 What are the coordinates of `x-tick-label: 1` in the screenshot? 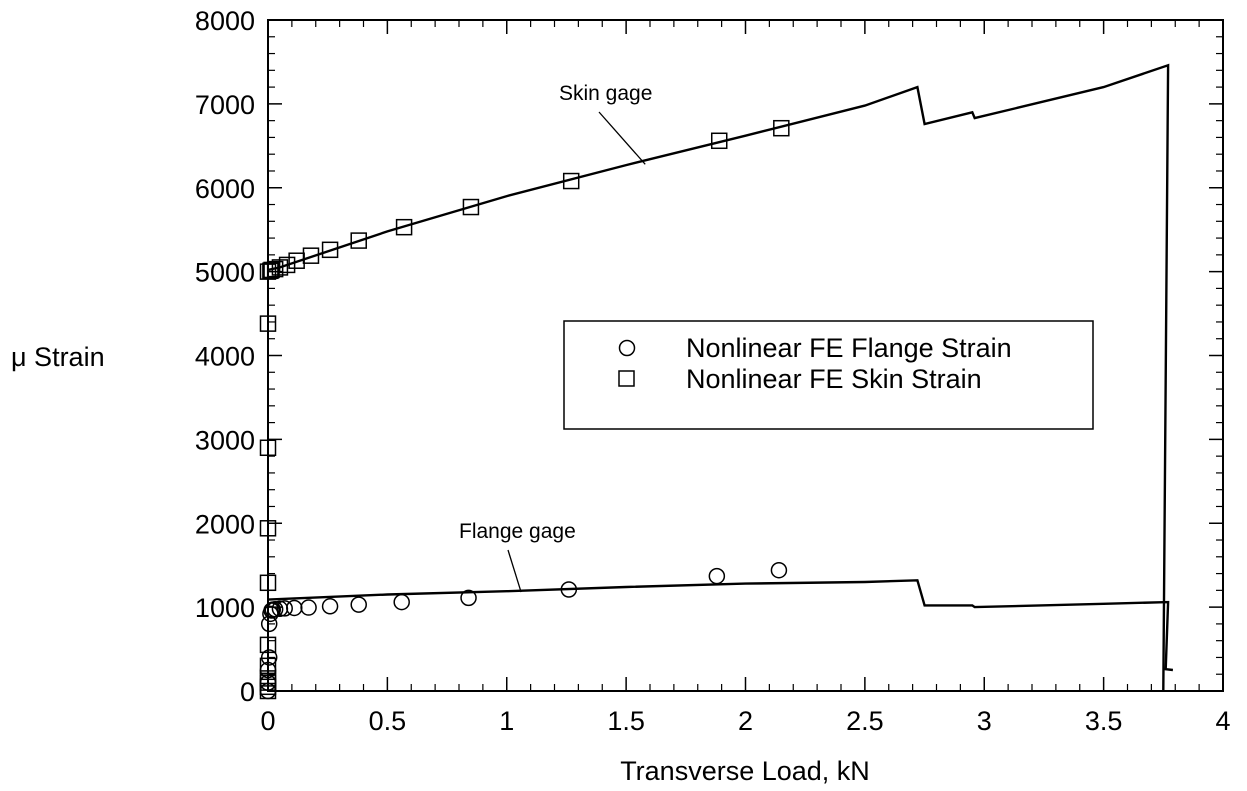 It's located at (506, 721).